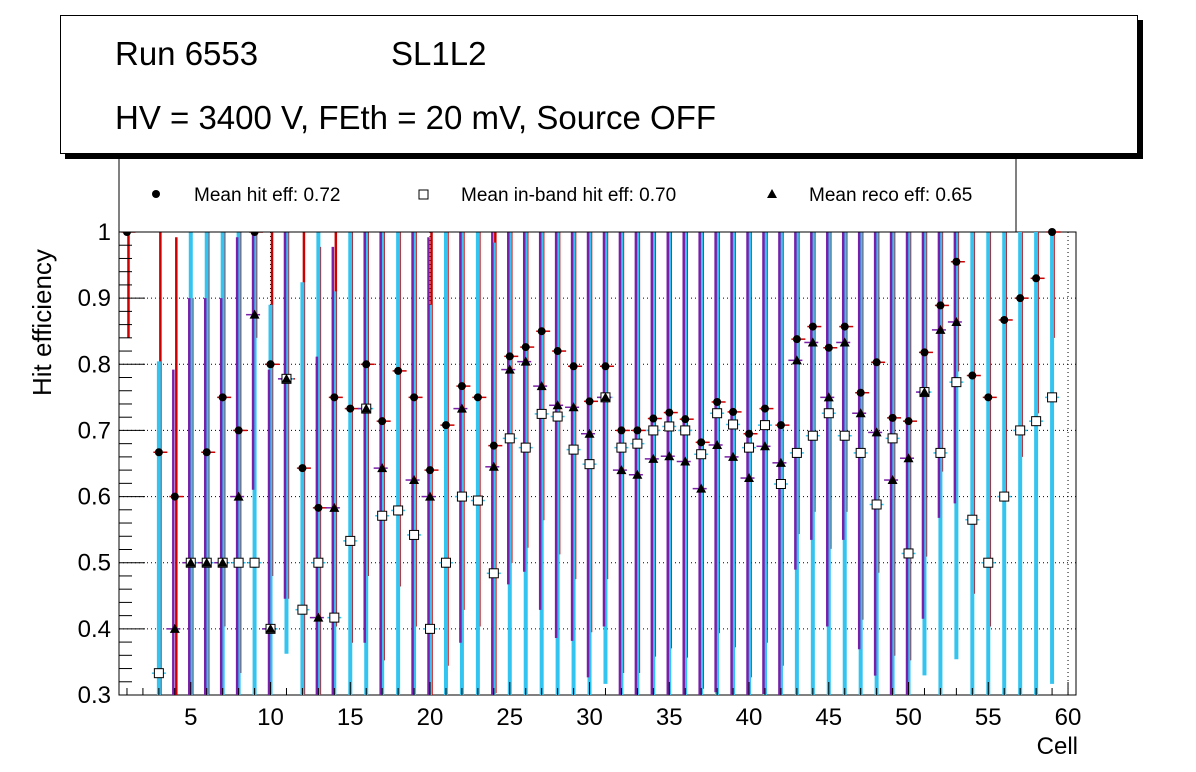 This screenshot has width=1196, height=772. What do you see at coordinates (749, 717) in the screenshot?
I see `x-tick-label: 40` at bounding box center [749, 717].